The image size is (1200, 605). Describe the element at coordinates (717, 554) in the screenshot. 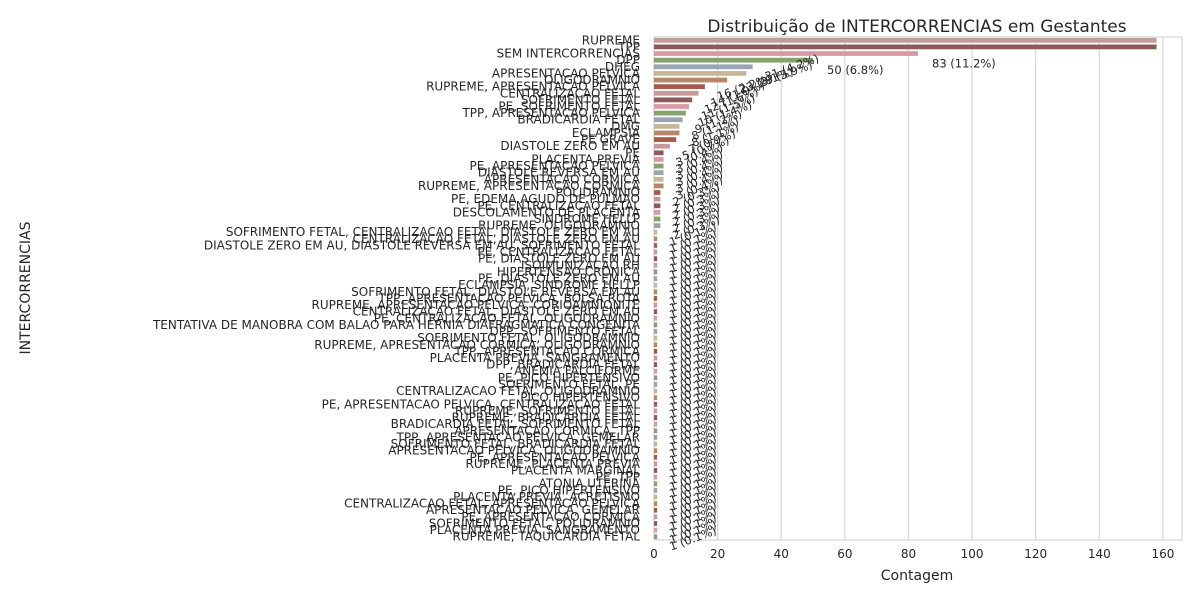

I see `x-tick-label: 20` at that location.